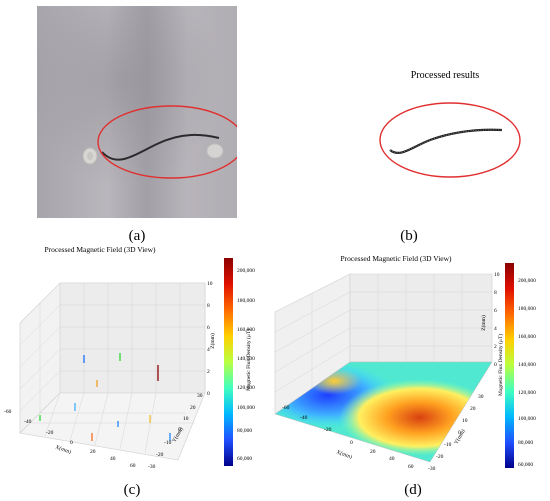  What do you see at coordinates (304, 418) in the screenshot?
I see `panel-d-x-tick: -40` at bounding box center [304, 418].